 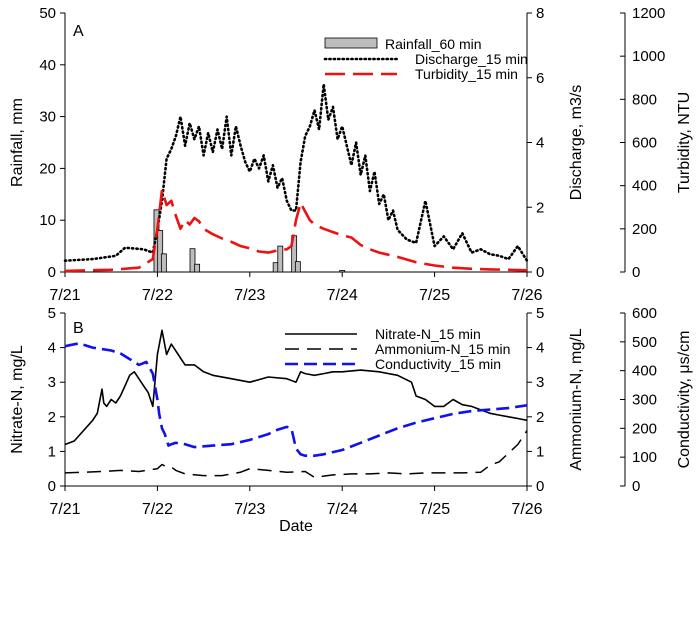 I want to click on series-line-conductivity-15-min, so click(x=296, y=399).